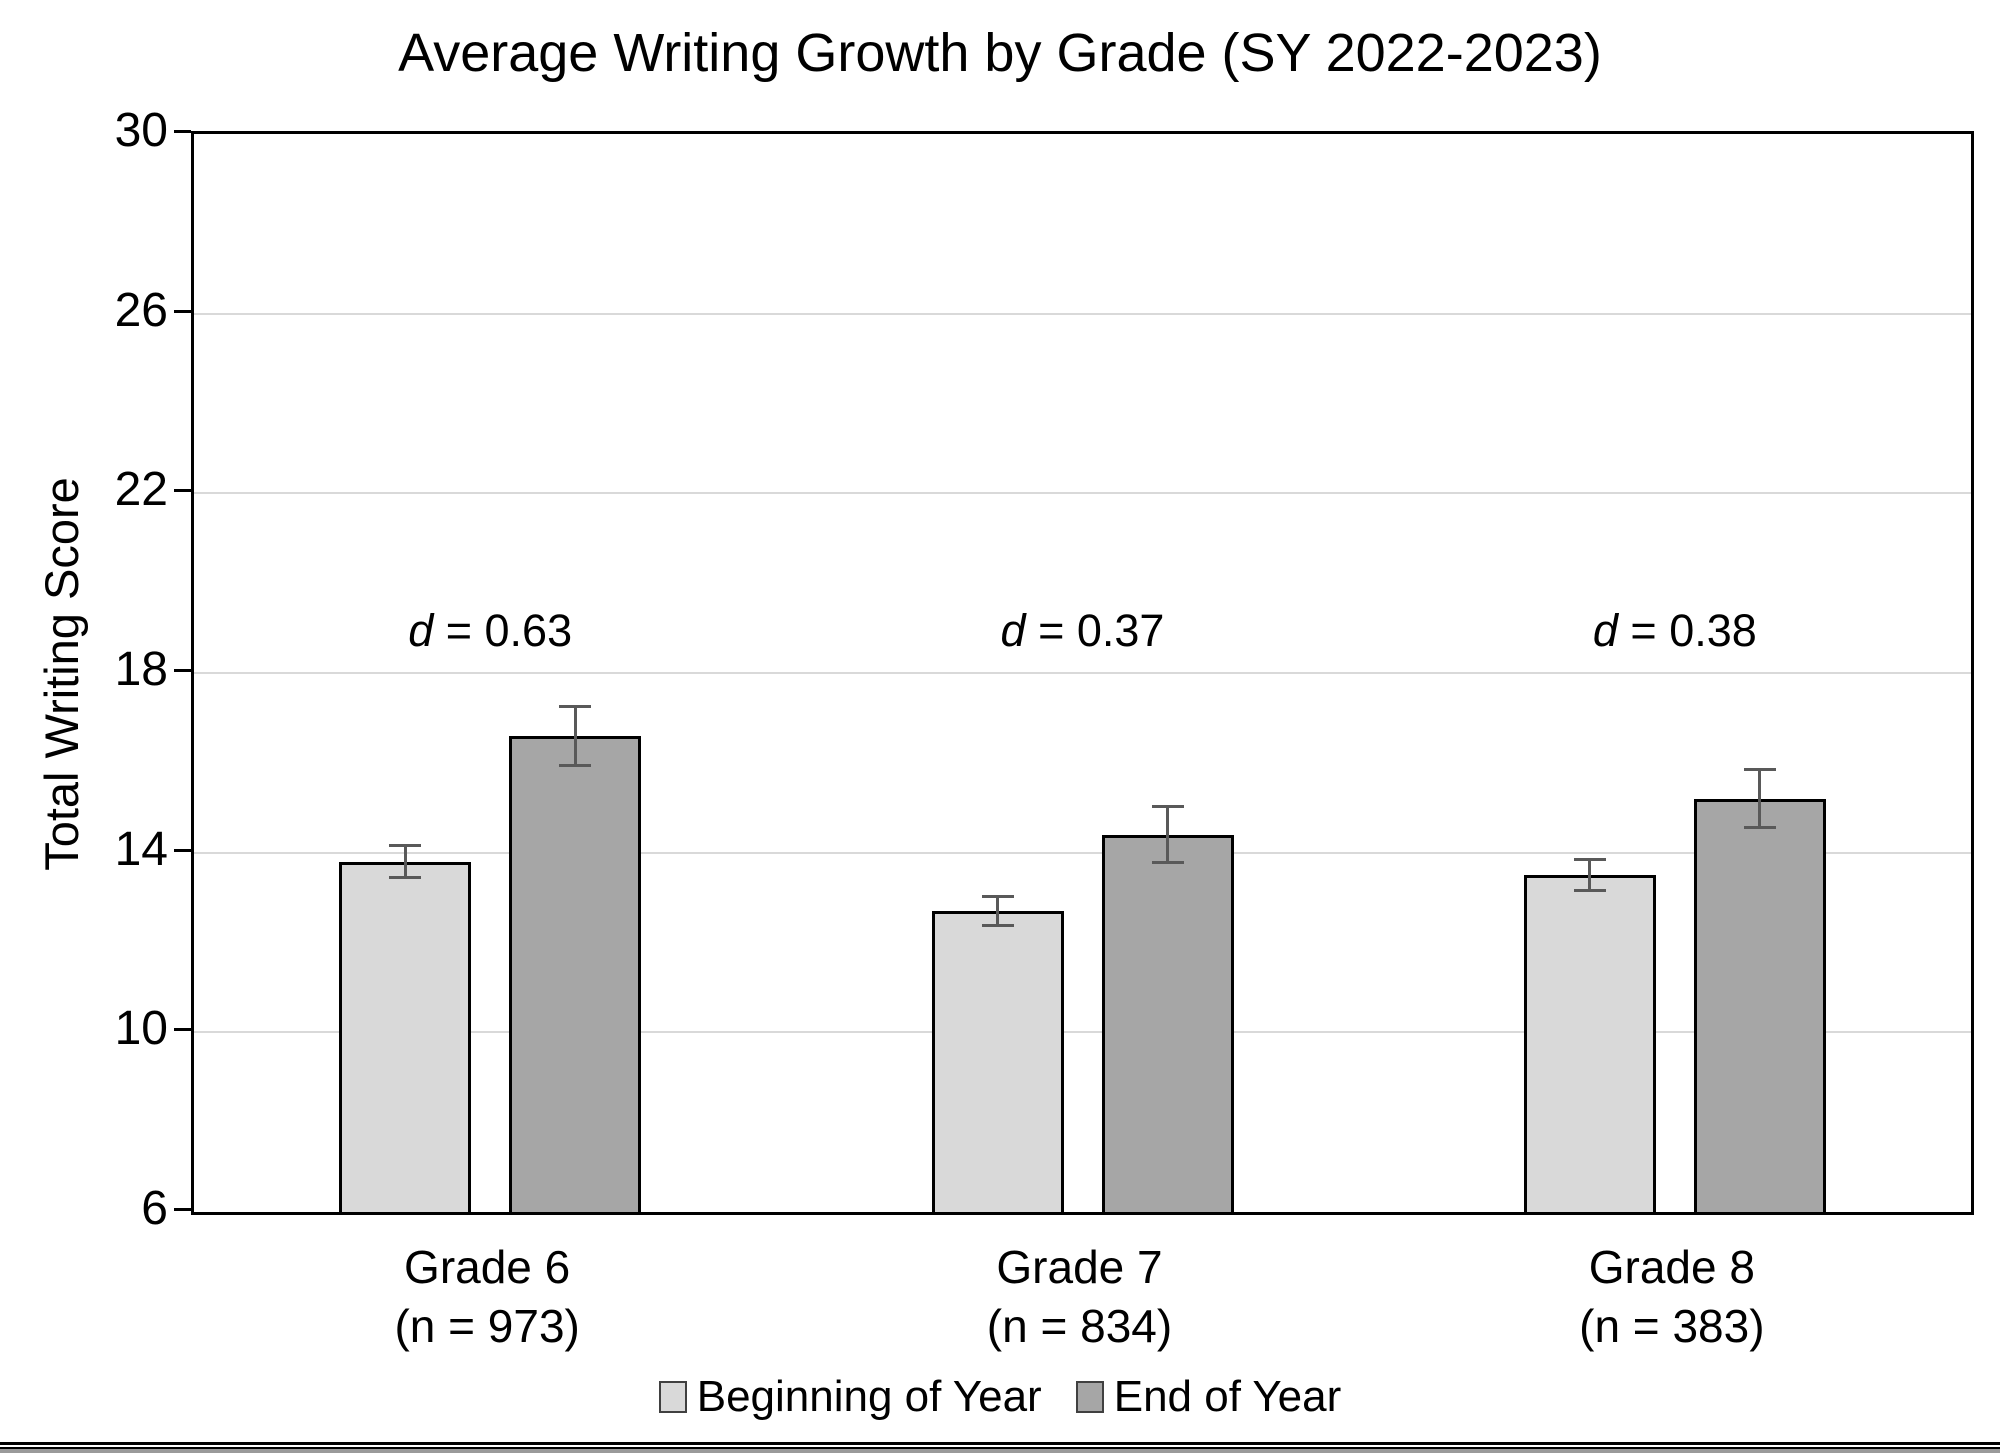 Image resolution: width=2000 pixels, height=1453 pixels. I want to click on bar-grade-6-end-of-year, so click(575, 975).